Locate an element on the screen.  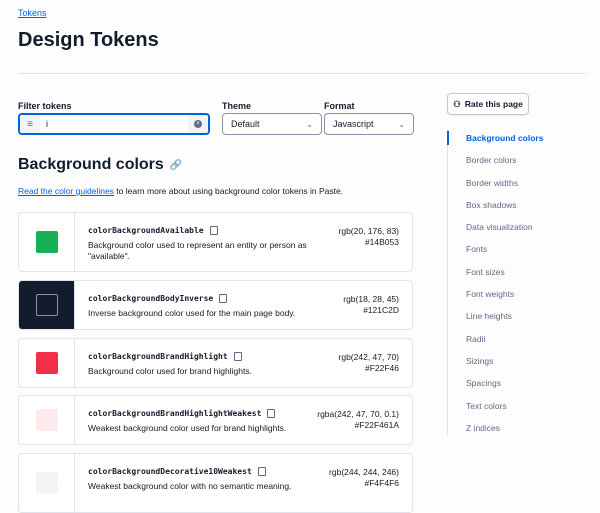
nav-item: Radii is located at coordinates (476, 338).